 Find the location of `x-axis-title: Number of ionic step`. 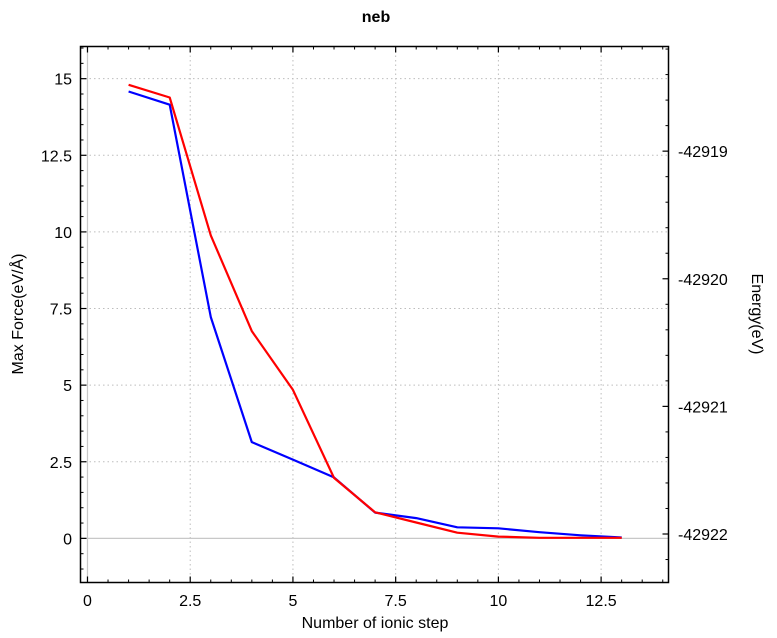

x-axis-title: Number of ionic step is located at coordinates (375, 623).